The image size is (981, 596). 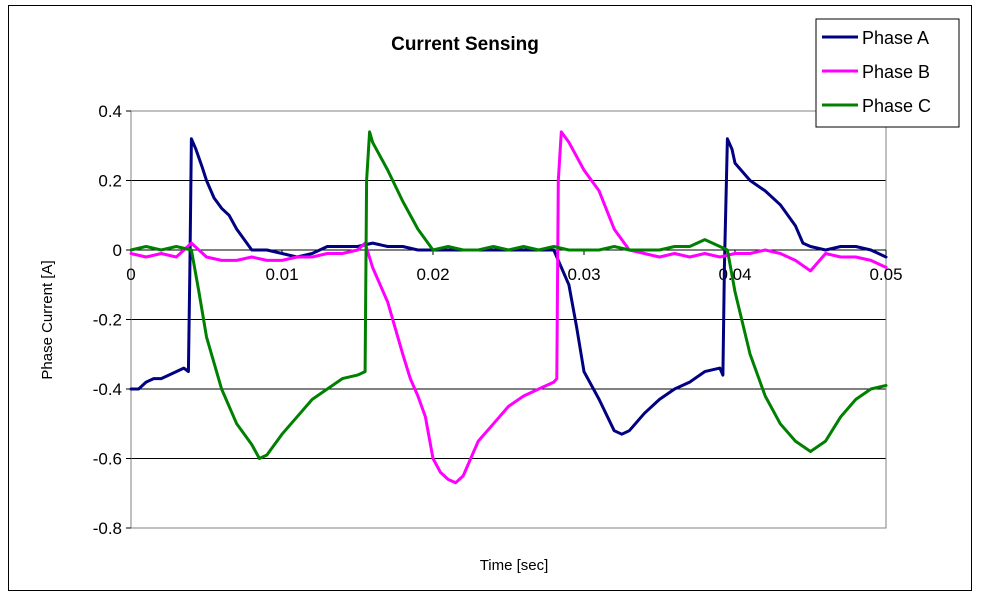 I want to click on chart-title: Current Sensing, so click(x=465, y=44).